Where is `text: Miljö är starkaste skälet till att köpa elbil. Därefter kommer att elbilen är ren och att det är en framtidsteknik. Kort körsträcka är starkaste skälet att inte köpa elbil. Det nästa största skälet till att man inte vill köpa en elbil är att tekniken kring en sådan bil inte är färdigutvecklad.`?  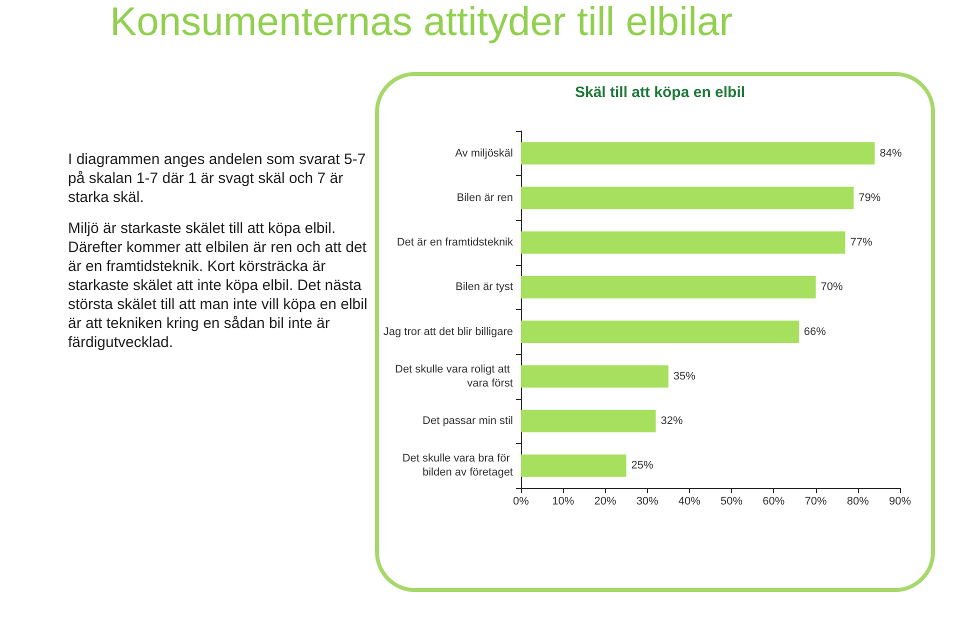 text: Miljö är starkaste skälet till att köpa elbil. Därefter kommer att elbilen är ren och att det är en framtidsteknik. Kort körsträcka är starkaste skälet att inte köpa elbil. Det nästa största skälet till att man inte vill köpa en elbil är att tekniken kring en sådan bil inte är färdigutvecklad. is located at coordinates (218, 285).